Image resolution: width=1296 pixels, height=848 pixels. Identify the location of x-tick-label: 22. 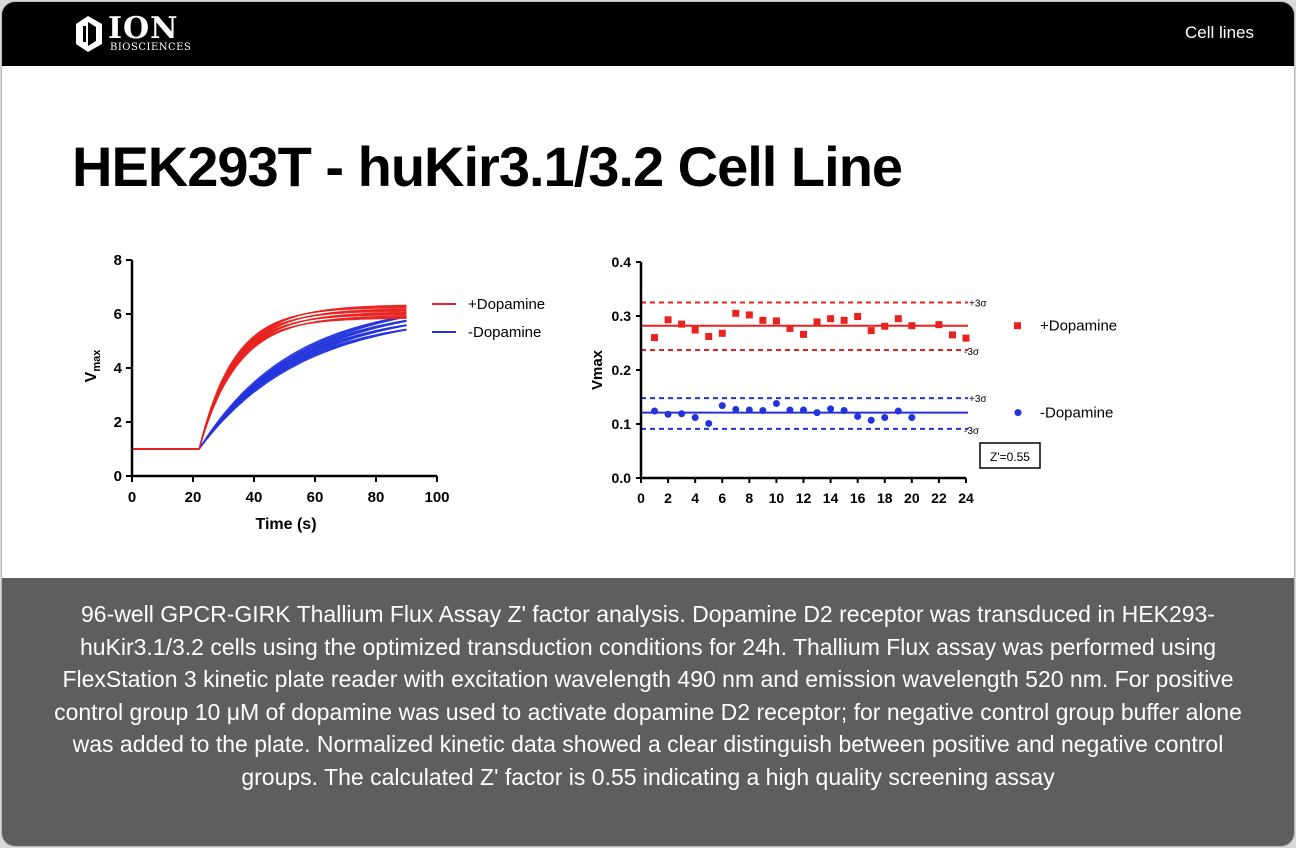
(939, 498).